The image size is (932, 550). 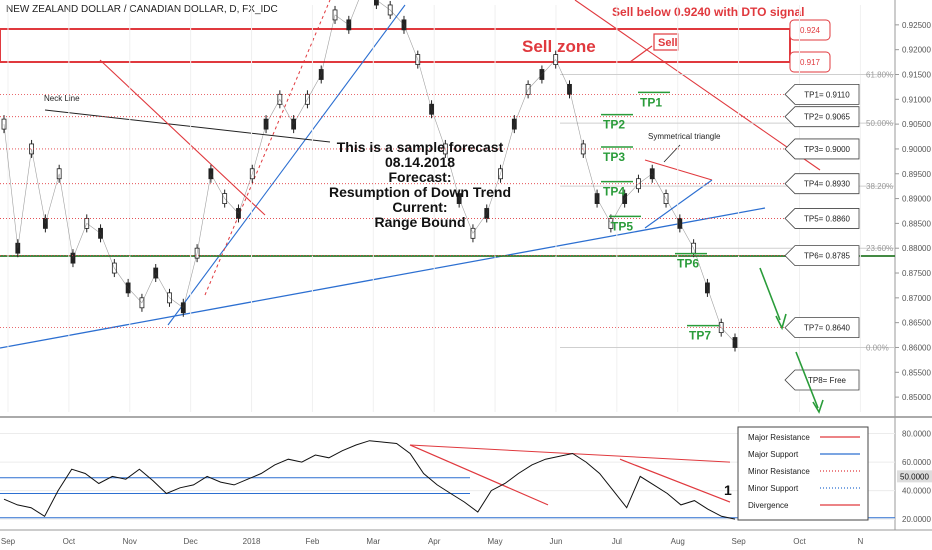 I want to click on forecast-line-1: This is a sample forecast, so click(x=420, y=147).